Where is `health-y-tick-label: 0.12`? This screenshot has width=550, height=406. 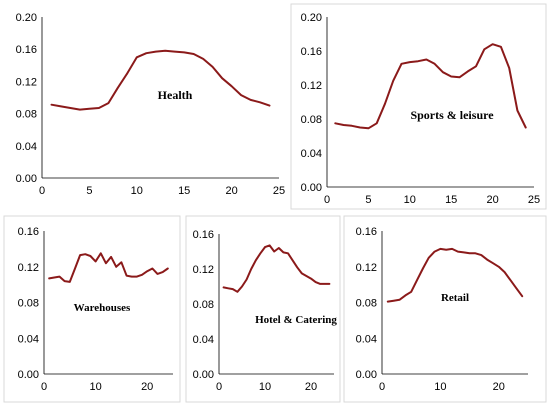
health-y-tick-label: 0.12 is located at coordinates (26, 82).